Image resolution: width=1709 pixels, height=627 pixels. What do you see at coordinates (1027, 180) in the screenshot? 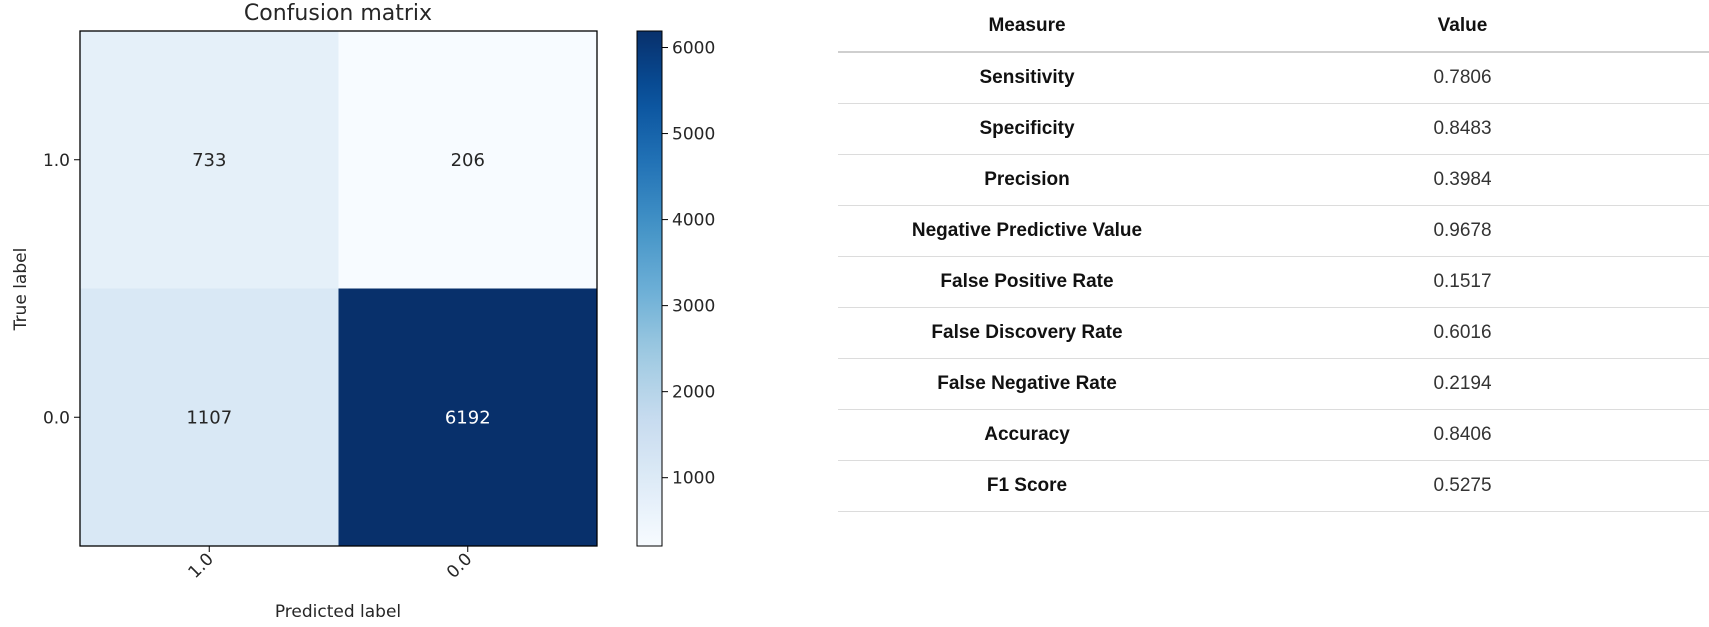
I see `measure-name: Precision` at bounding box center [1027, 180].